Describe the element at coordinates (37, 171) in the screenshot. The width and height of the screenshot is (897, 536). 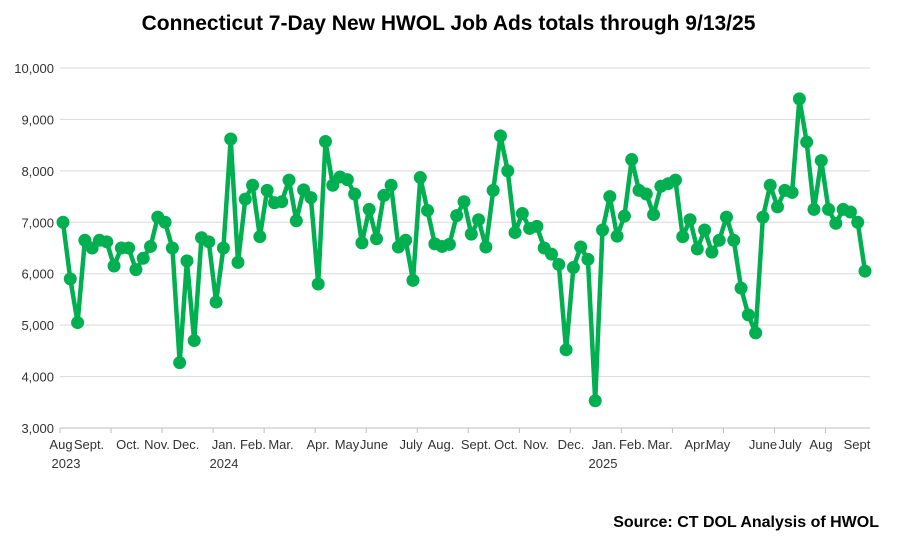
I see `y-tick-label: 8,000` at that location.